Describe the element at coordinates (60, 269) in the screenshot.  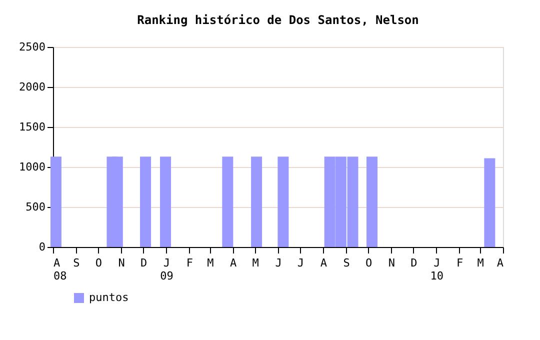
I see `x-tick-label: A 08` at that location.